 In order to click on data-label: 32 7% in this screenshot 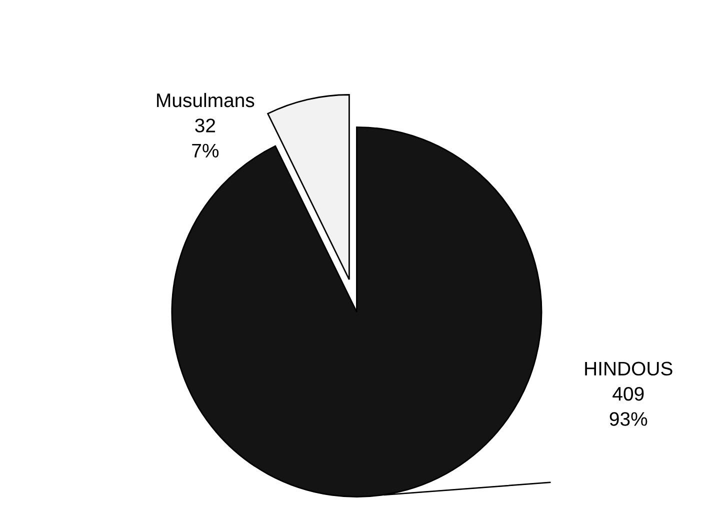, I will do `click(205, 138)`.